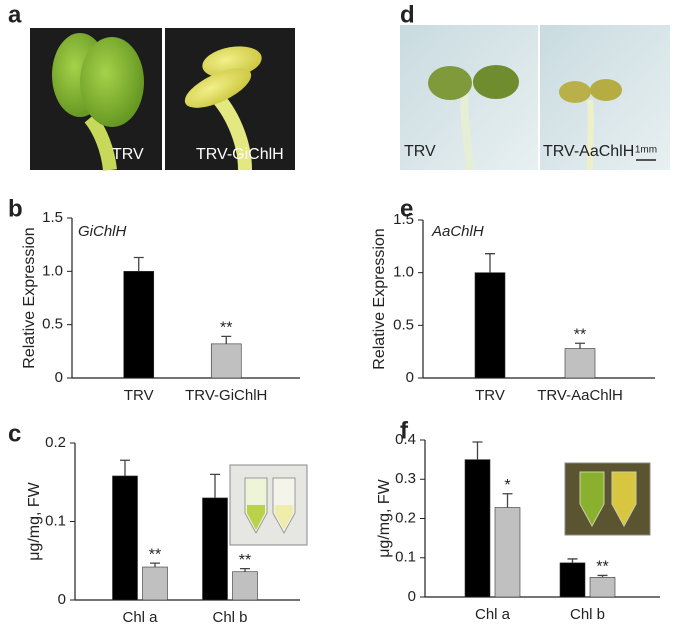 Image resolution: width=685 pixels, height=629 pixels. Describe the element at coordinates (580, 395) in the screenshot. I see `x-tick-label: TRV-AaChlH` at that location.